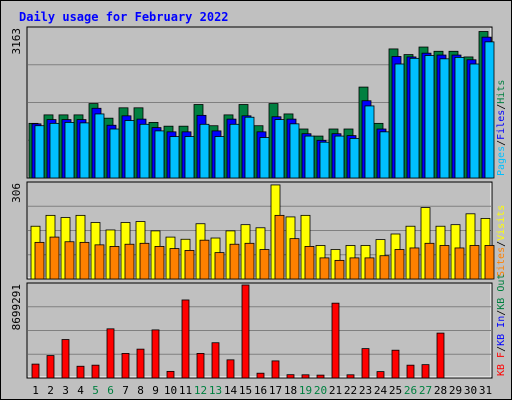  Describe the element at coordinates (365, 390) in the screenshot. I see `day-label: 23` at that location.